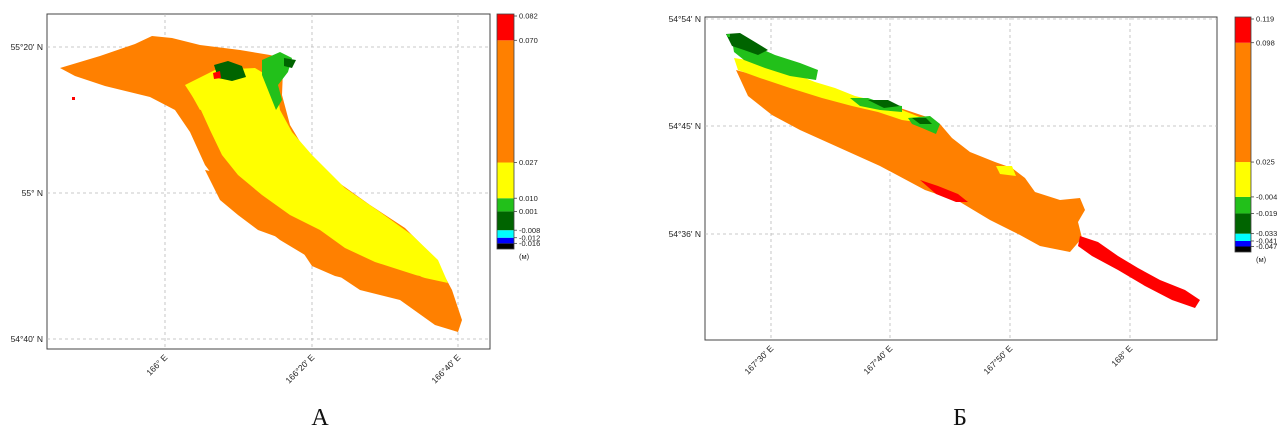 This screenshot has height=441, width=1286. Describe the element at coordinates (1266, 233) in the screenshot. I see `colorbar-tick-label: -0.033` at that location.